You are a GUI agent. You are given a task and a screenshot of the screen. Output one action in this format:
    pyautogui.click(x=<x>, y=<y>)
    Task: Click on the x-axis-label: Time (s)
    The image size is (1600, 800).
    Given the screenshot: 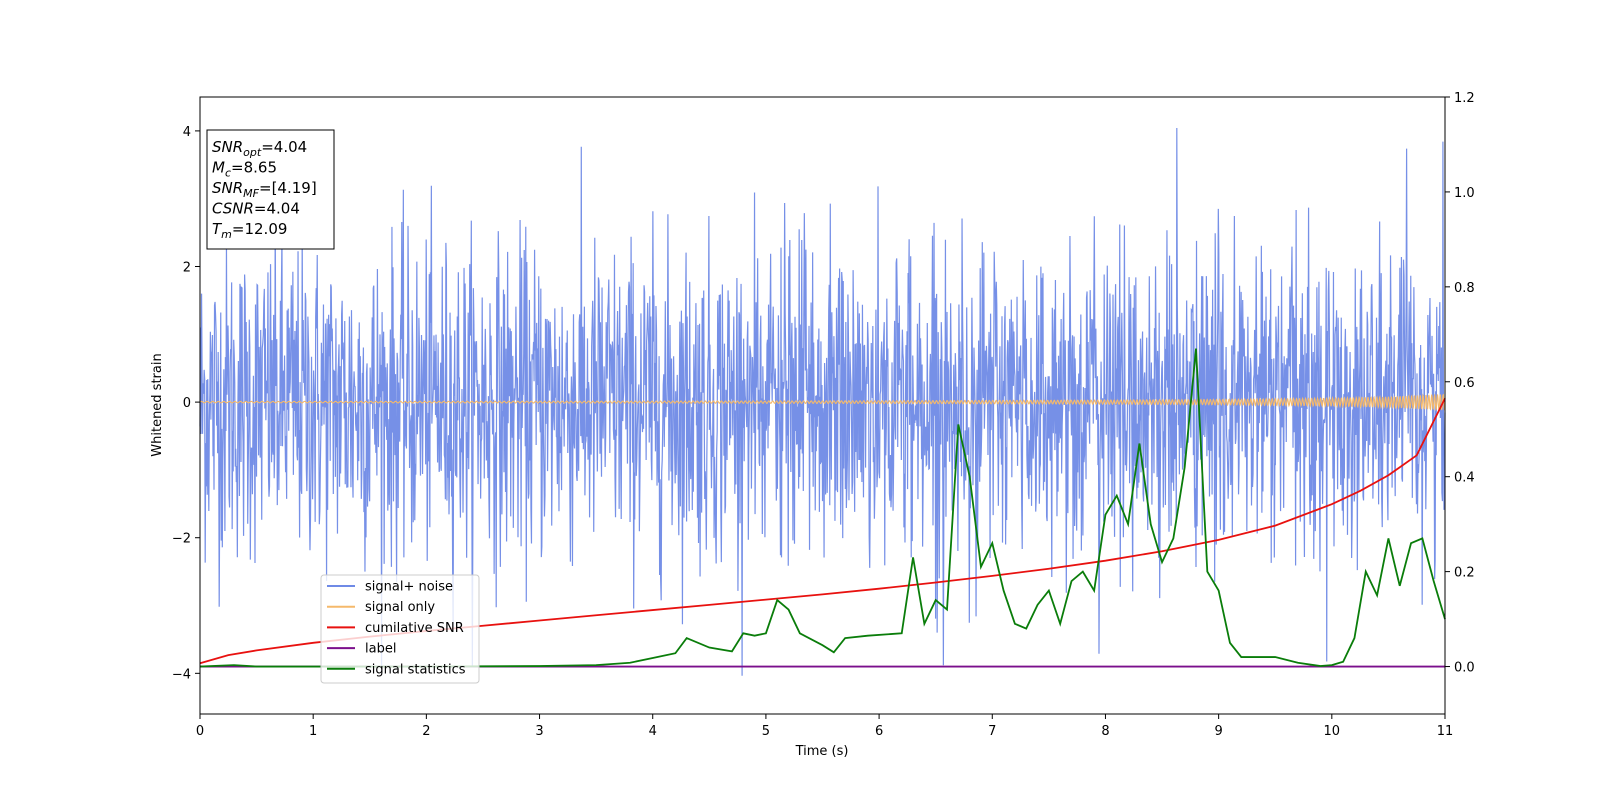 What is the action you would take?
    pyautogui.click(x=822, y=751)
    